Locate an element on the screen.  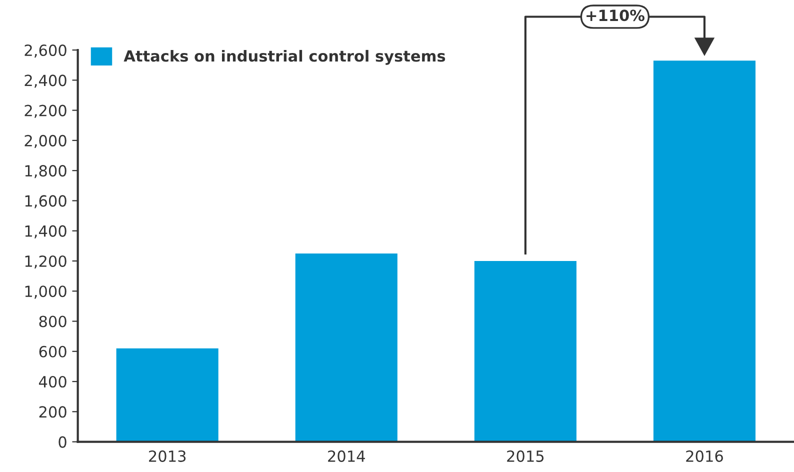
x-tick-label: 2015 is located at coordinates (525, 456).